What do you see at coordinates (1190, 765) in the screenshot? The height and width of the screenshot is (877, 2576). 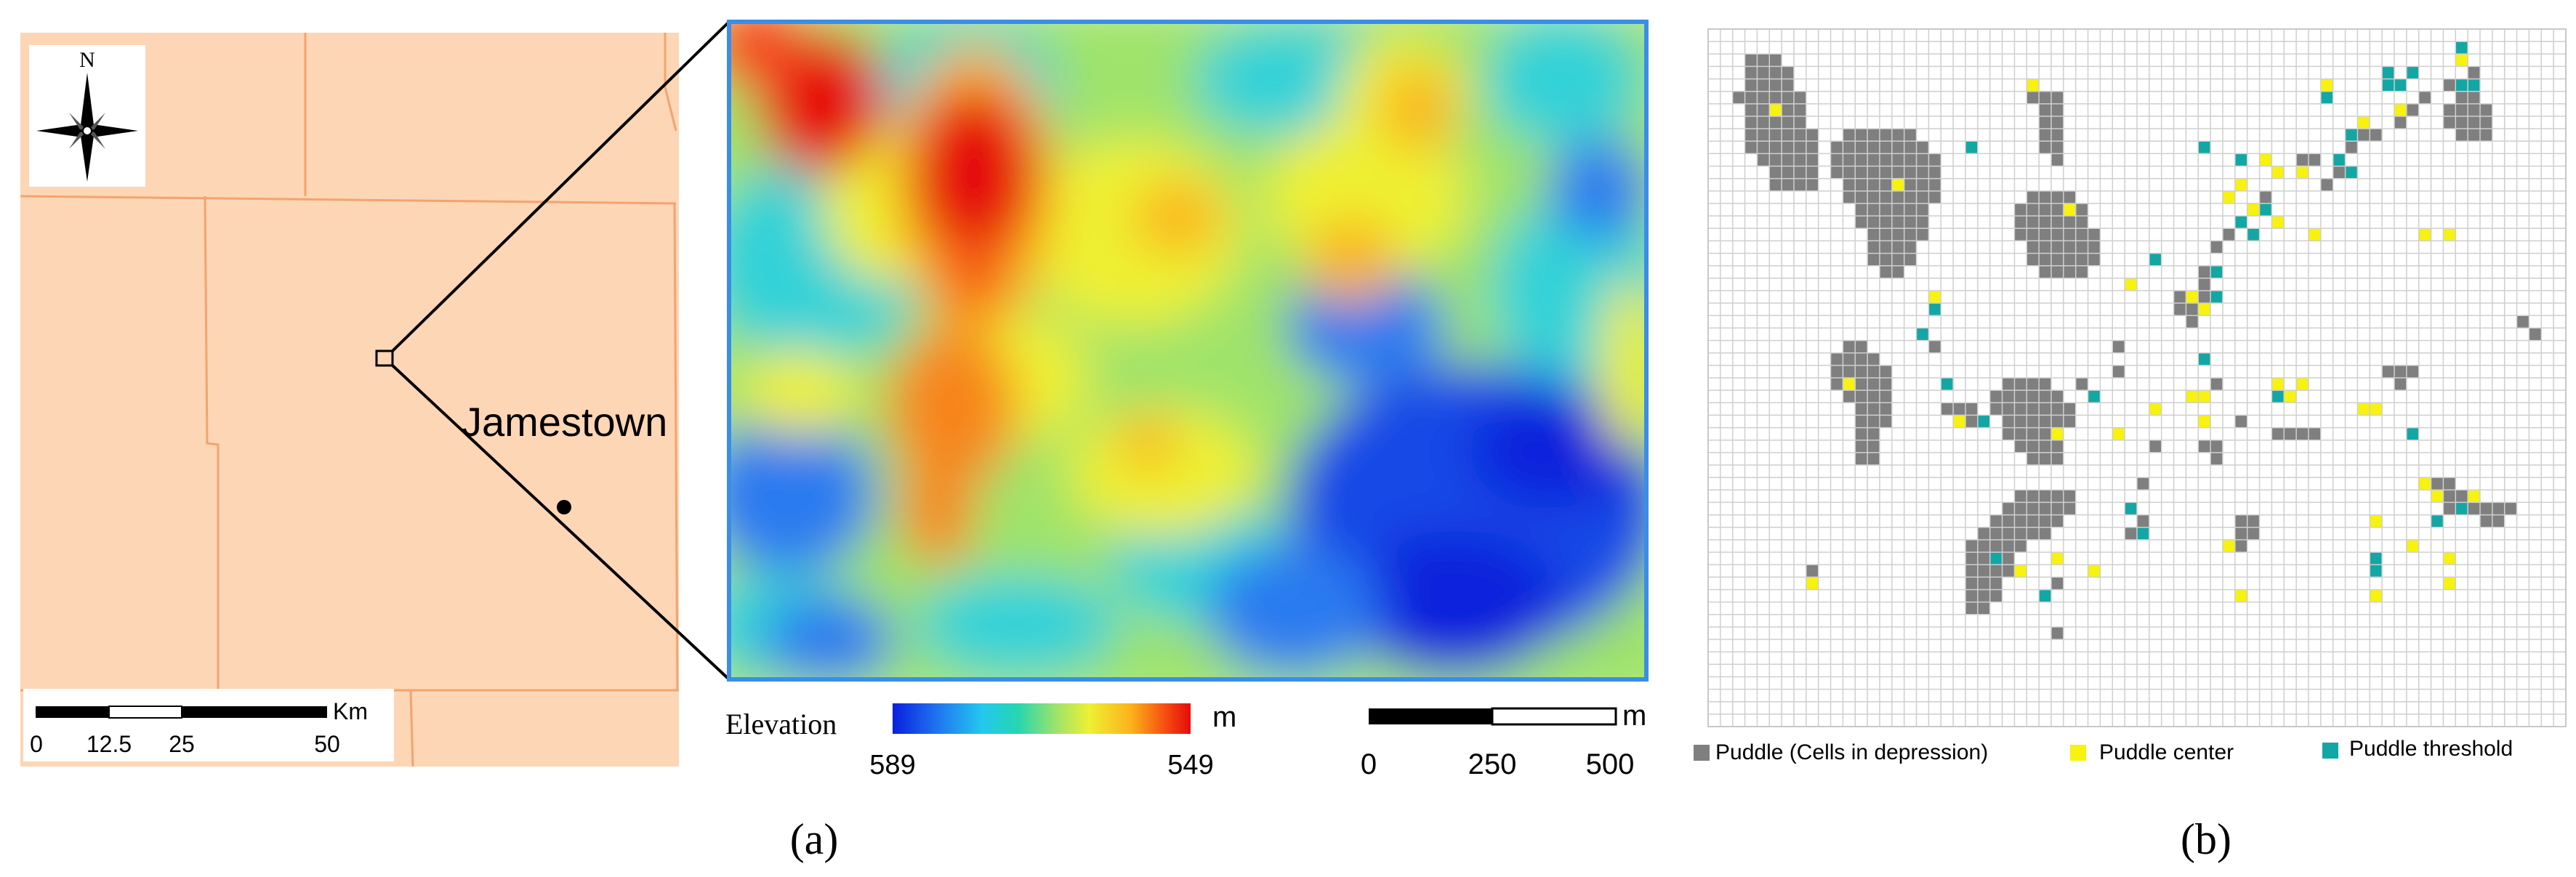 I see `elevation-legend-max: 549` at bounding box center [1190, 765].